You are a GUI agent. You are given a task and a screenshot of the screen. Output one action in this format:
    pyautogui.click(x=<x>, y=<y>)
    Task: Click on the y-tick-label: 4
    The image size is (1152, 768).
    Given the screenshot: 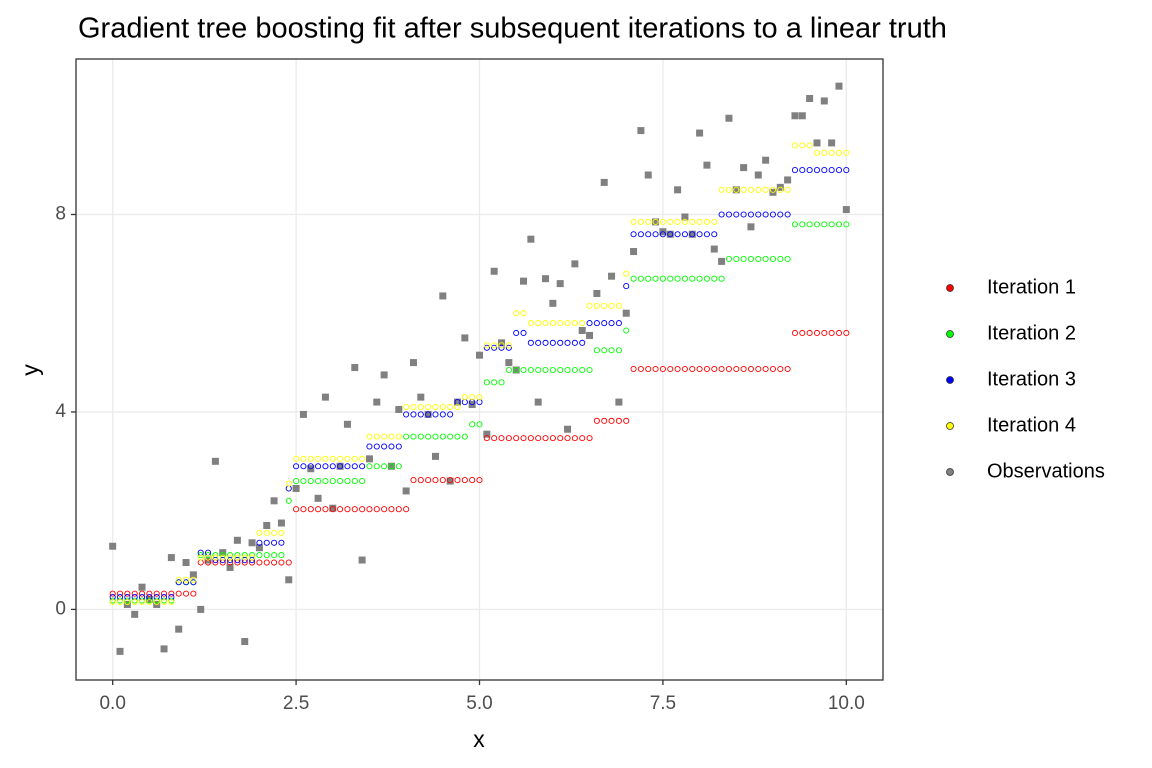 What is the action you would take?
    pyautogui.click(x=60, y=411)
    